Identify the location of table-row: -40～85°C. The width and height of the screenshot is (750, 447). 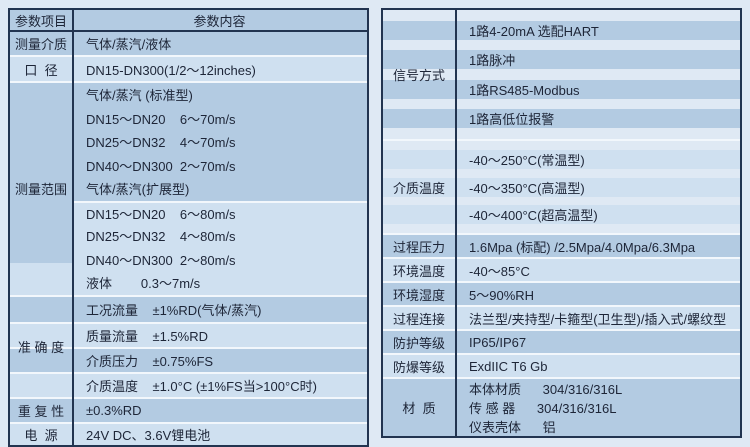
(561, 270).